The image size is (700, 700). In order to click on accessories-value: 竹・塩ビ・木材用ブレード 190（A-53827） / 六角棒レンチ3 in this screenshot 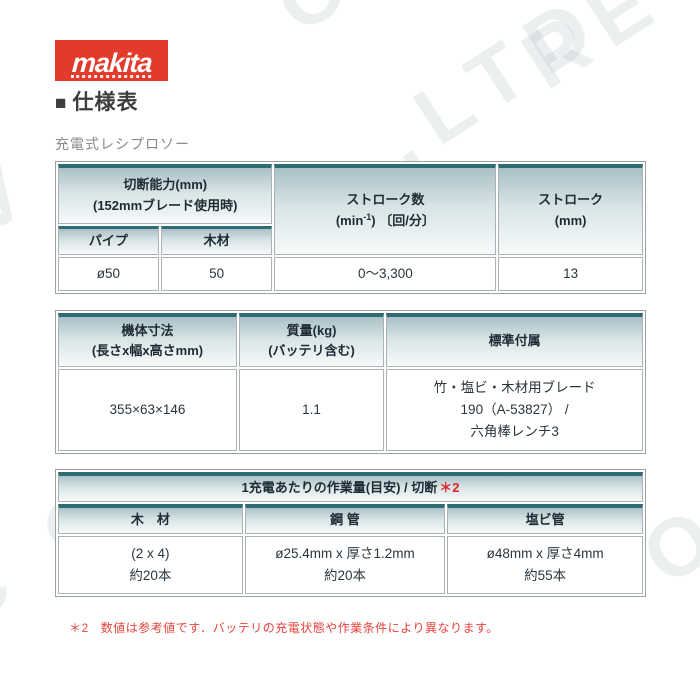, I will do `click(514, 409)`.